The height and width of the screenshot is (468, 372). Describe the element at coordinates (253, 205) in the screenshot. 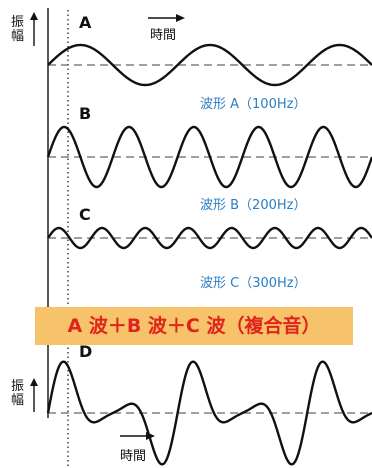

I see `caption-wave-b: 波形 B（200Hz）` at that location.